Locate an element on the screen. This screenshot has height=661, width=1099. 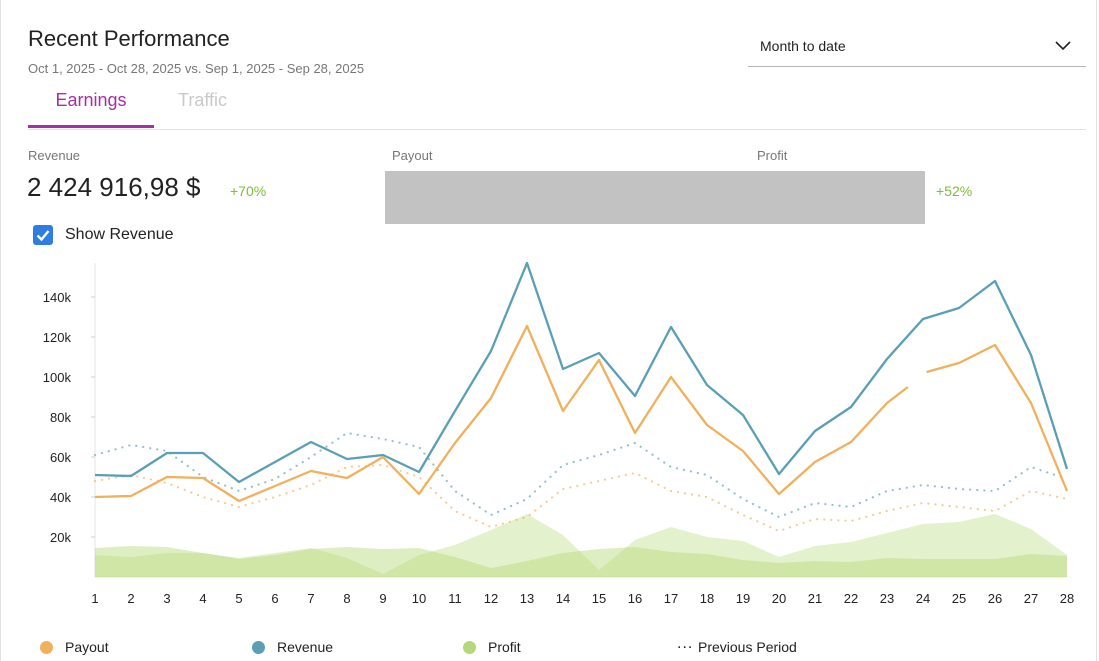
profit-area is located at coordinates (581, 545).